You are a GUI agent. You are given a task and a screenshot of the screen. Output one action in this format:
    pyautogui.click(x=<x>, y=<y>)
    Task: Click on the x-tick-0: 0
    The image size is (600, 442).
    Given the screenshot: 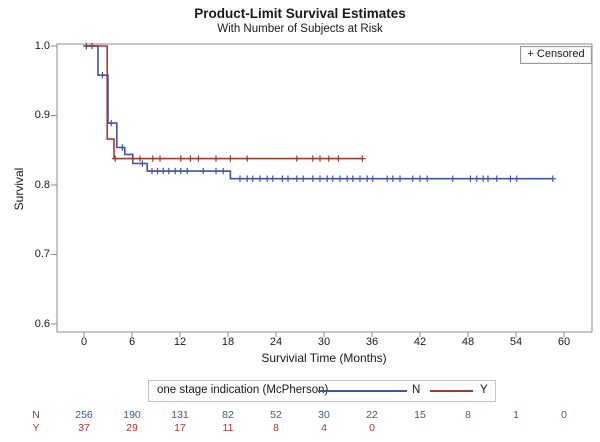 What is the action you would take?
    pyautogui.click(x=84, y=342)
    